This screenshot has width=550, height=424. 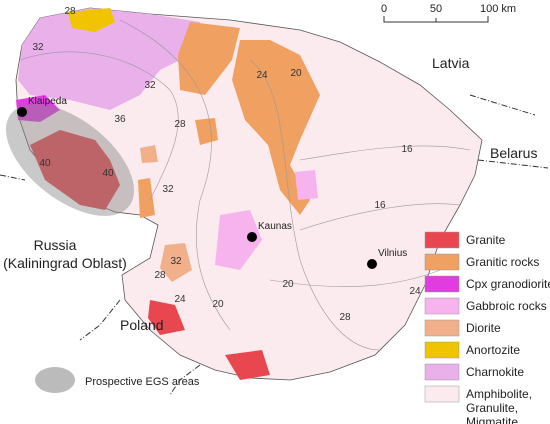 What do you see at coordinates (492, 408) in the screenshot?
I see `legend-label: Granulite,` at bounding box center [492, 408].